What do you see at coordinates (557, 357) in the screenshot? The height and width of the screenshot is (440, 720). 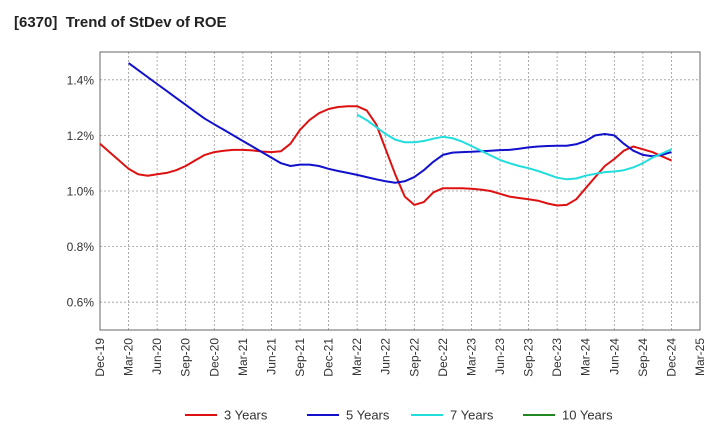 I see `x-tick-label: Dec-23` at bounding box center [557, 357].